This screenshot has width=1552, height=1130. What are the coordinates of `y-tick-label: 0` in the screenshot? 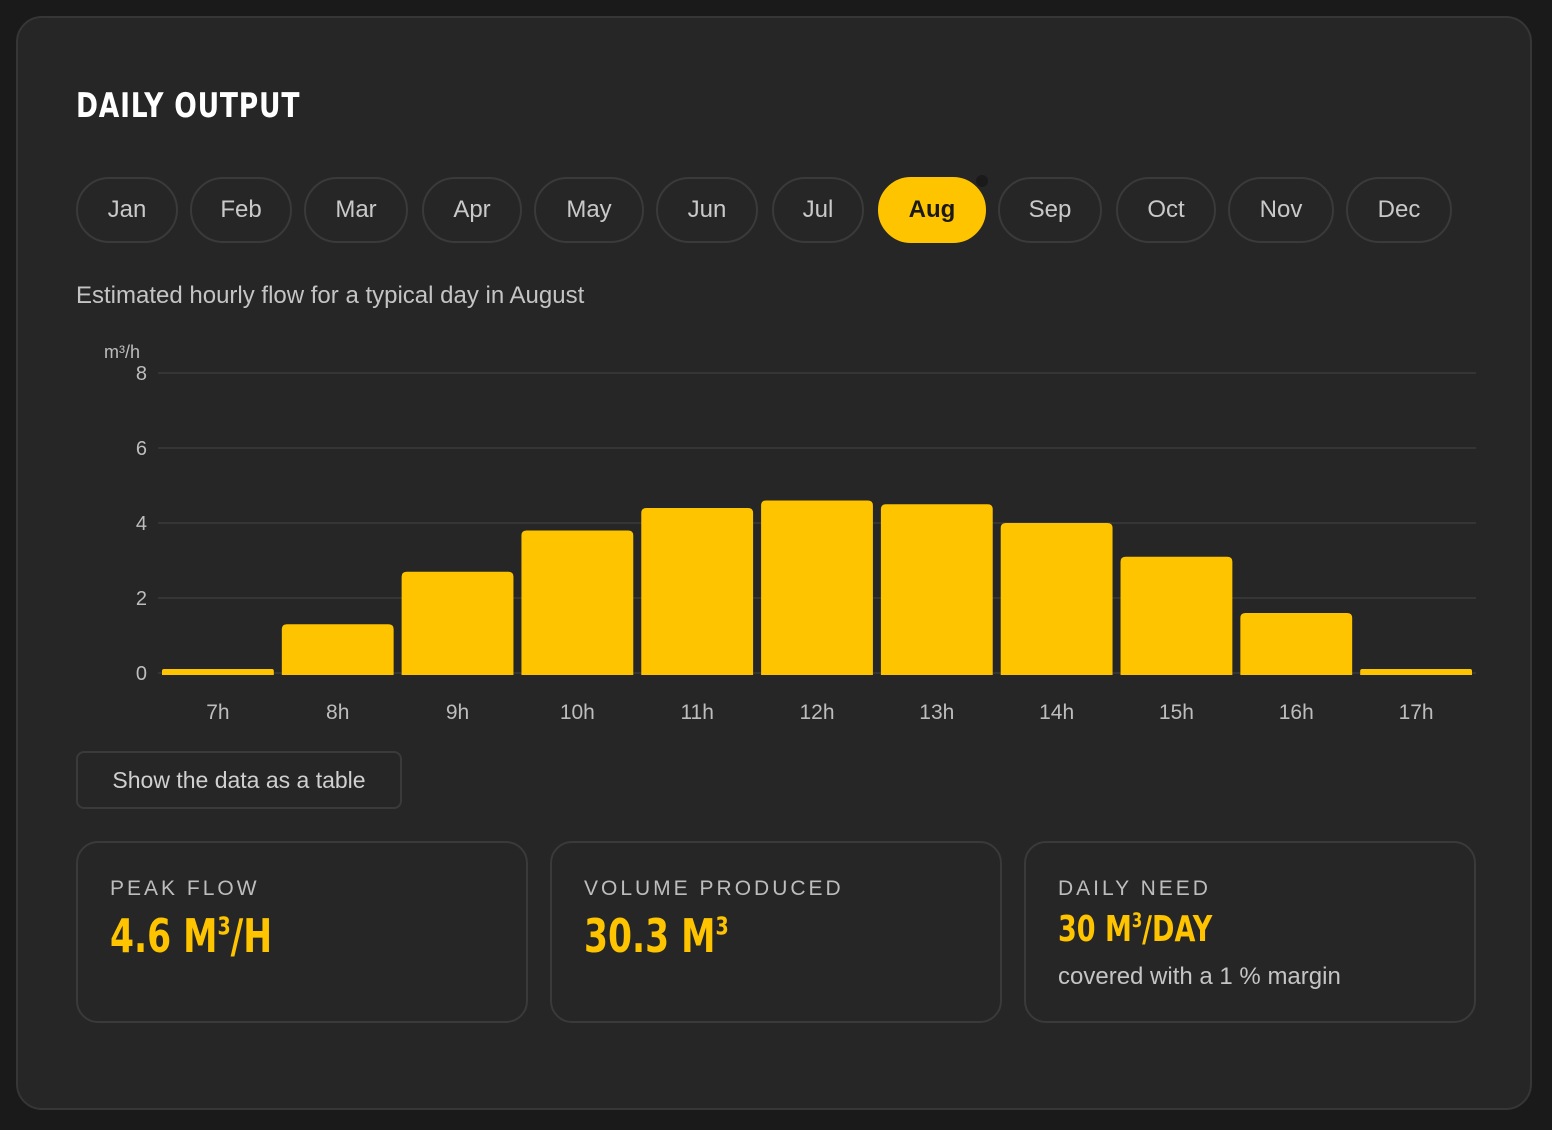 It's located at (141, 674).